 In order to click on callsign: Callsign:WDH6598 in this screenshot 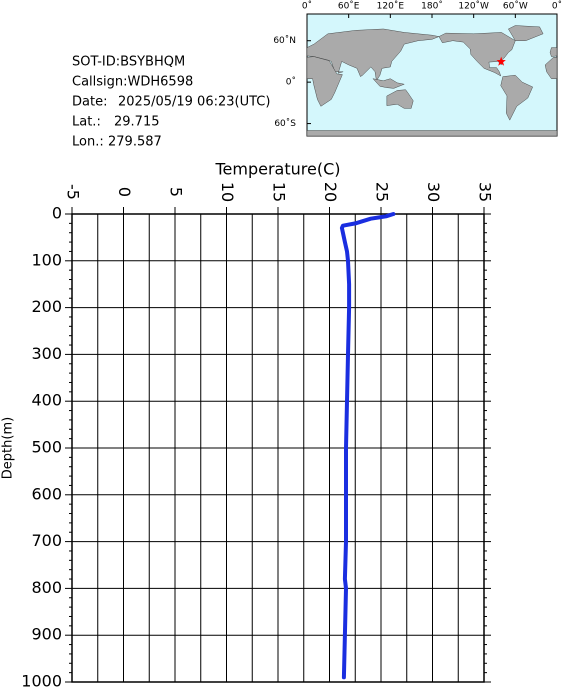, I will do `click(132, 82)`.